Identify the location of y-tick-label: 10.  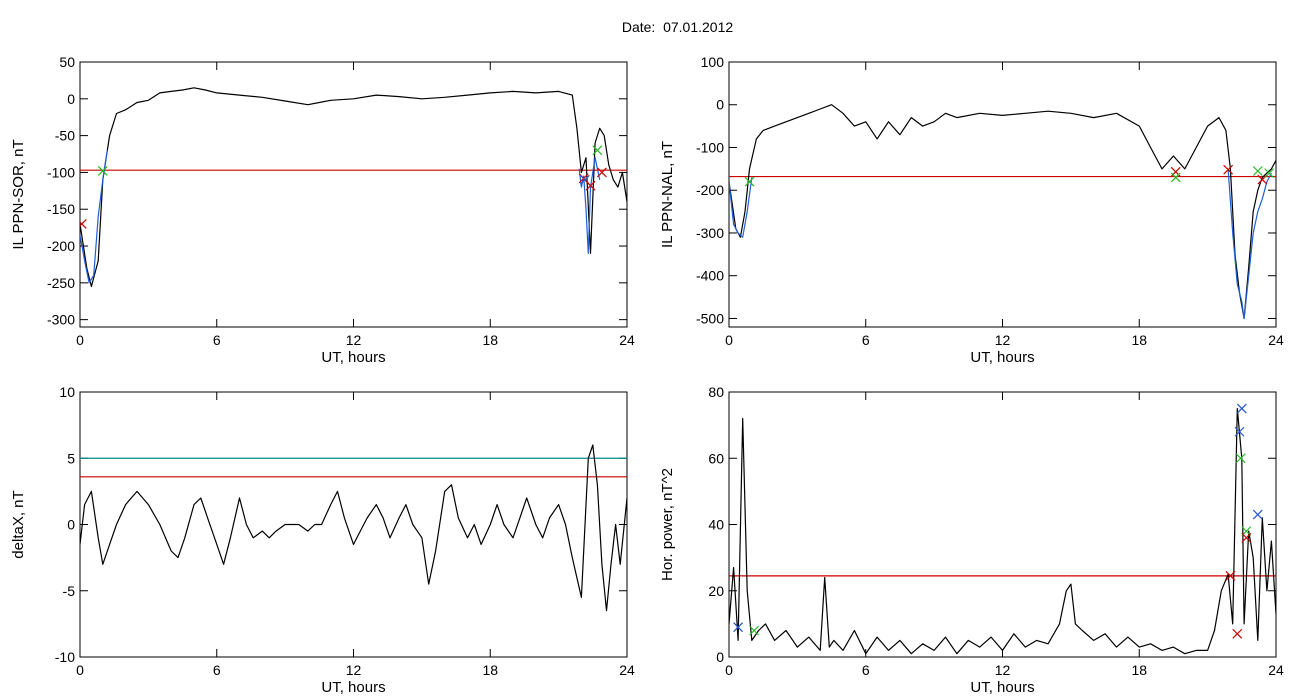
(67, 392).